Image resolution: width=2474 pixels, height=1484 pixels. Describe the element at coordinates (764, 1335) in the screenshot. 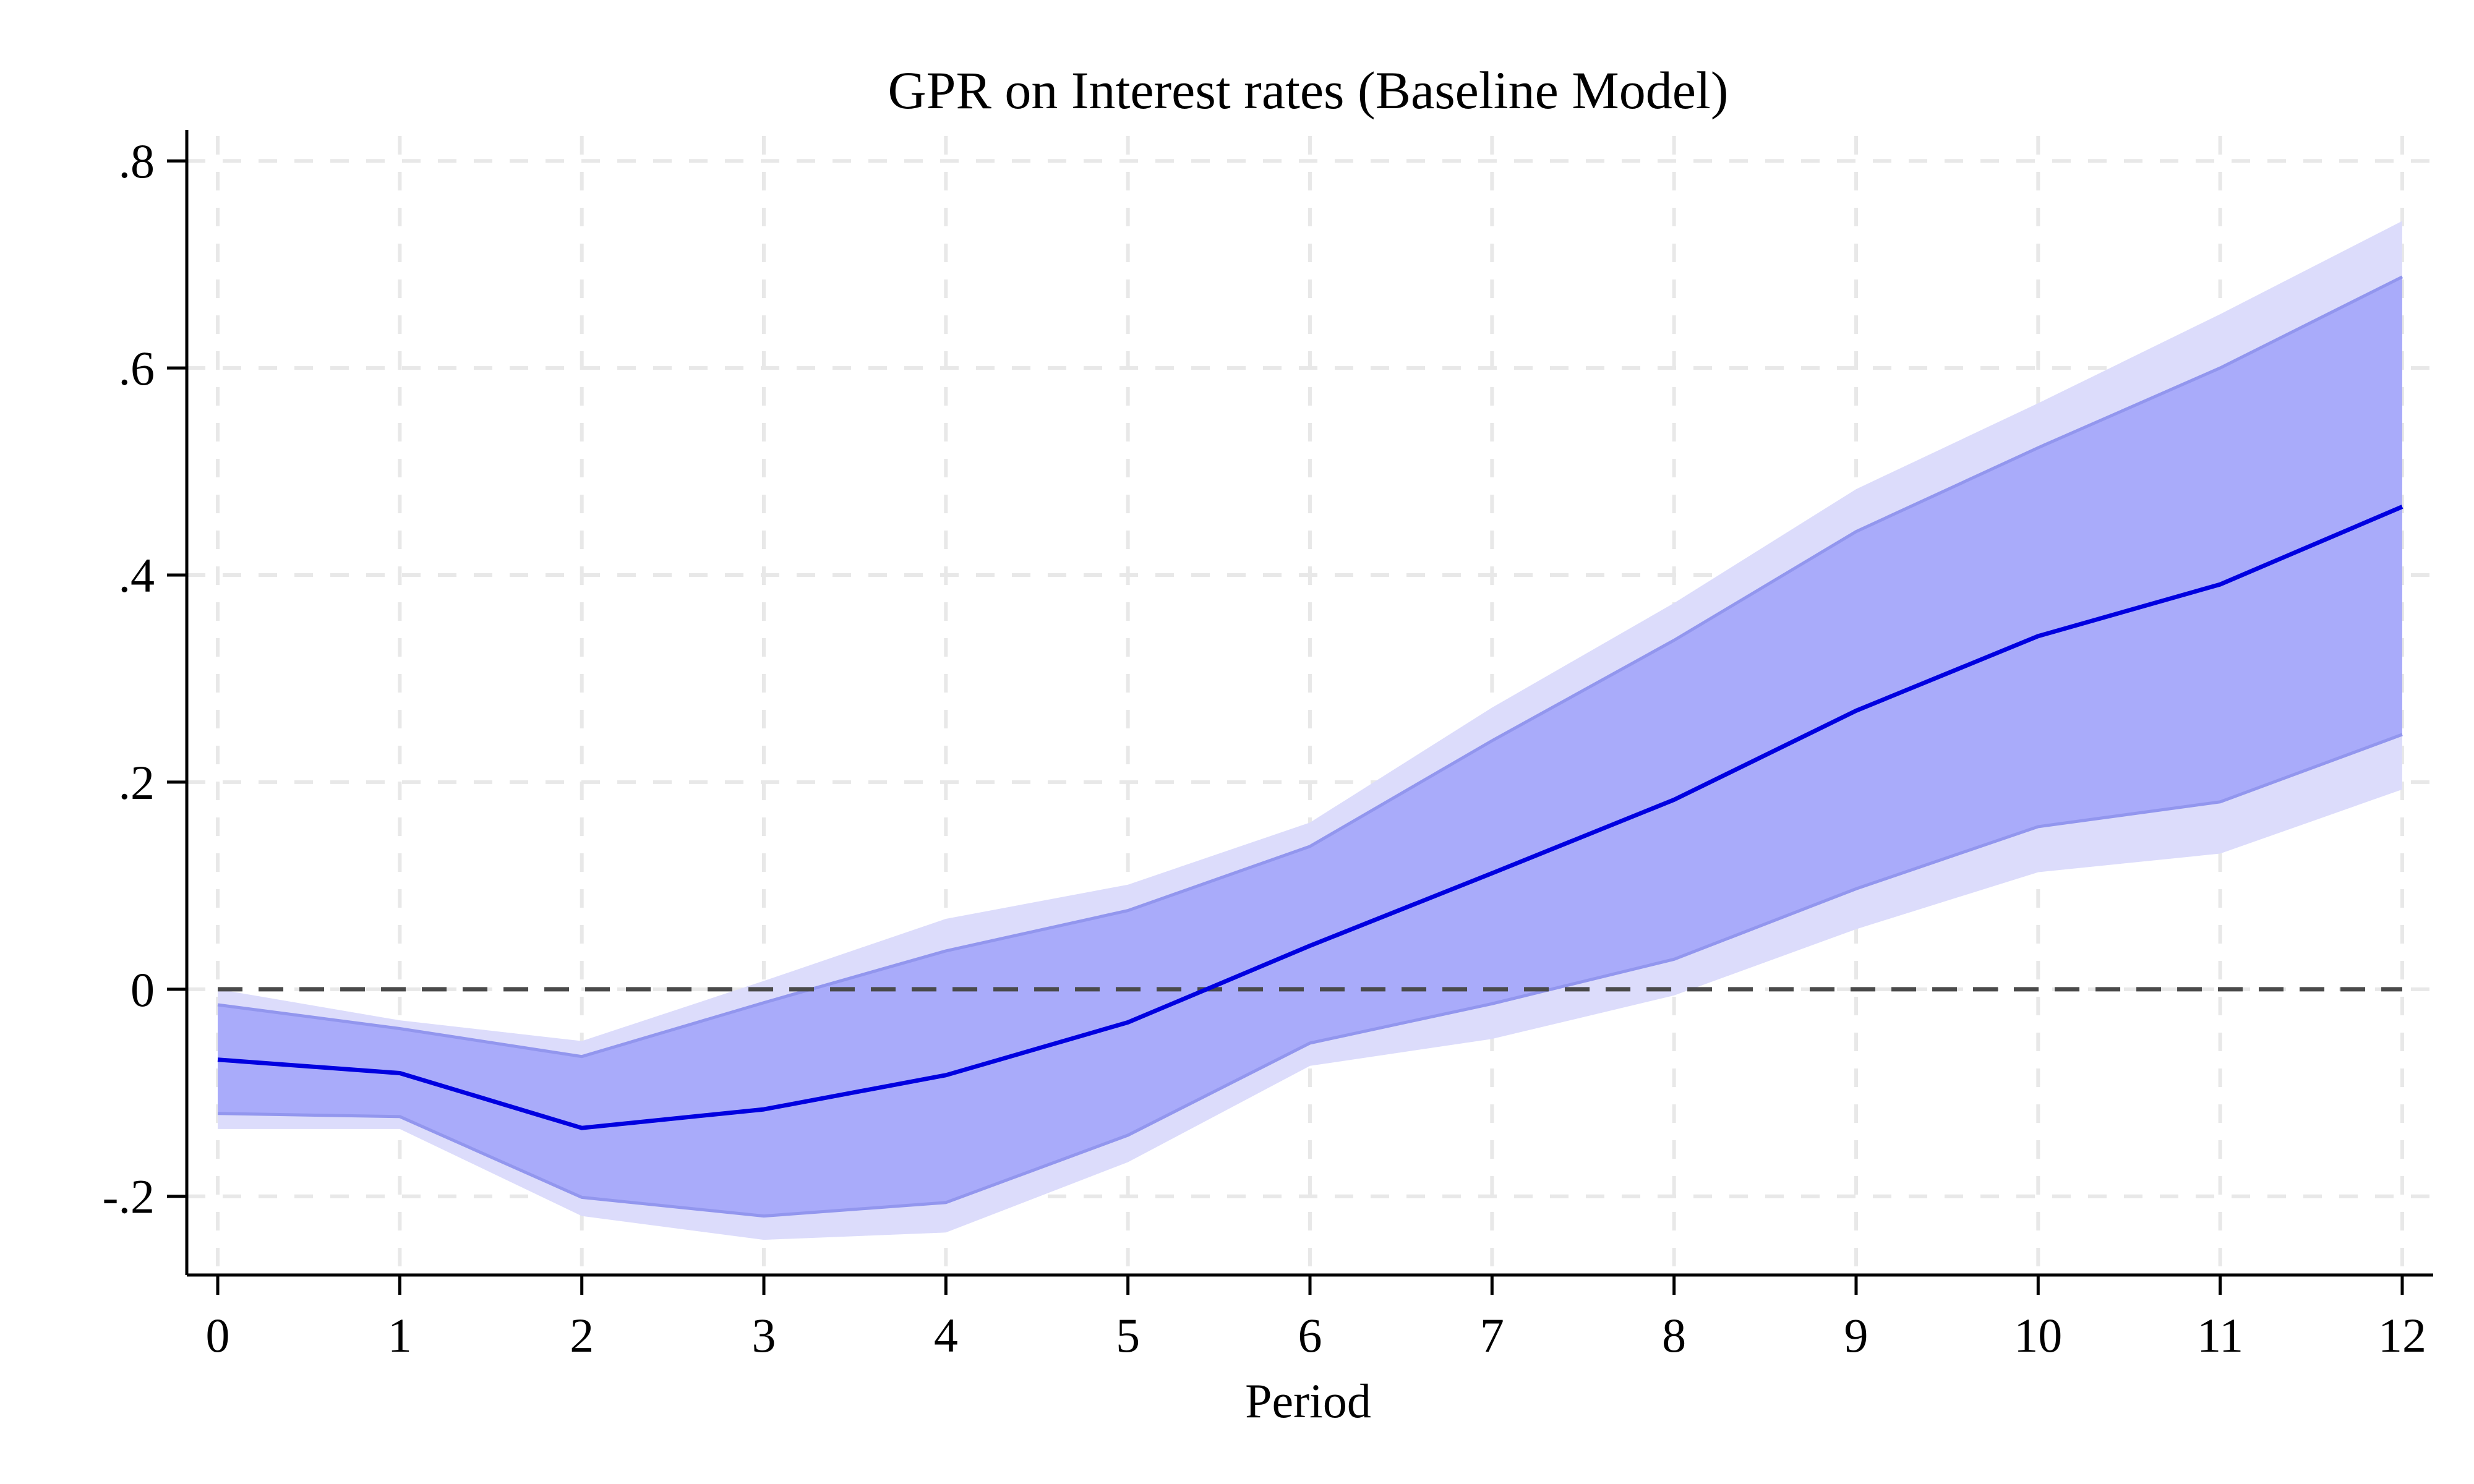

I see `x-tick-label-3: 3` at that location.